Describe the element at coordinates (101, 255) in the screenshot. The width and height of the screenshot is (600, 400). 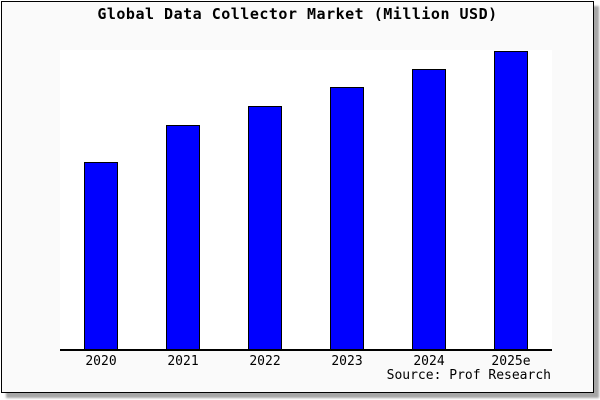
I see `bar-2020` at that location.